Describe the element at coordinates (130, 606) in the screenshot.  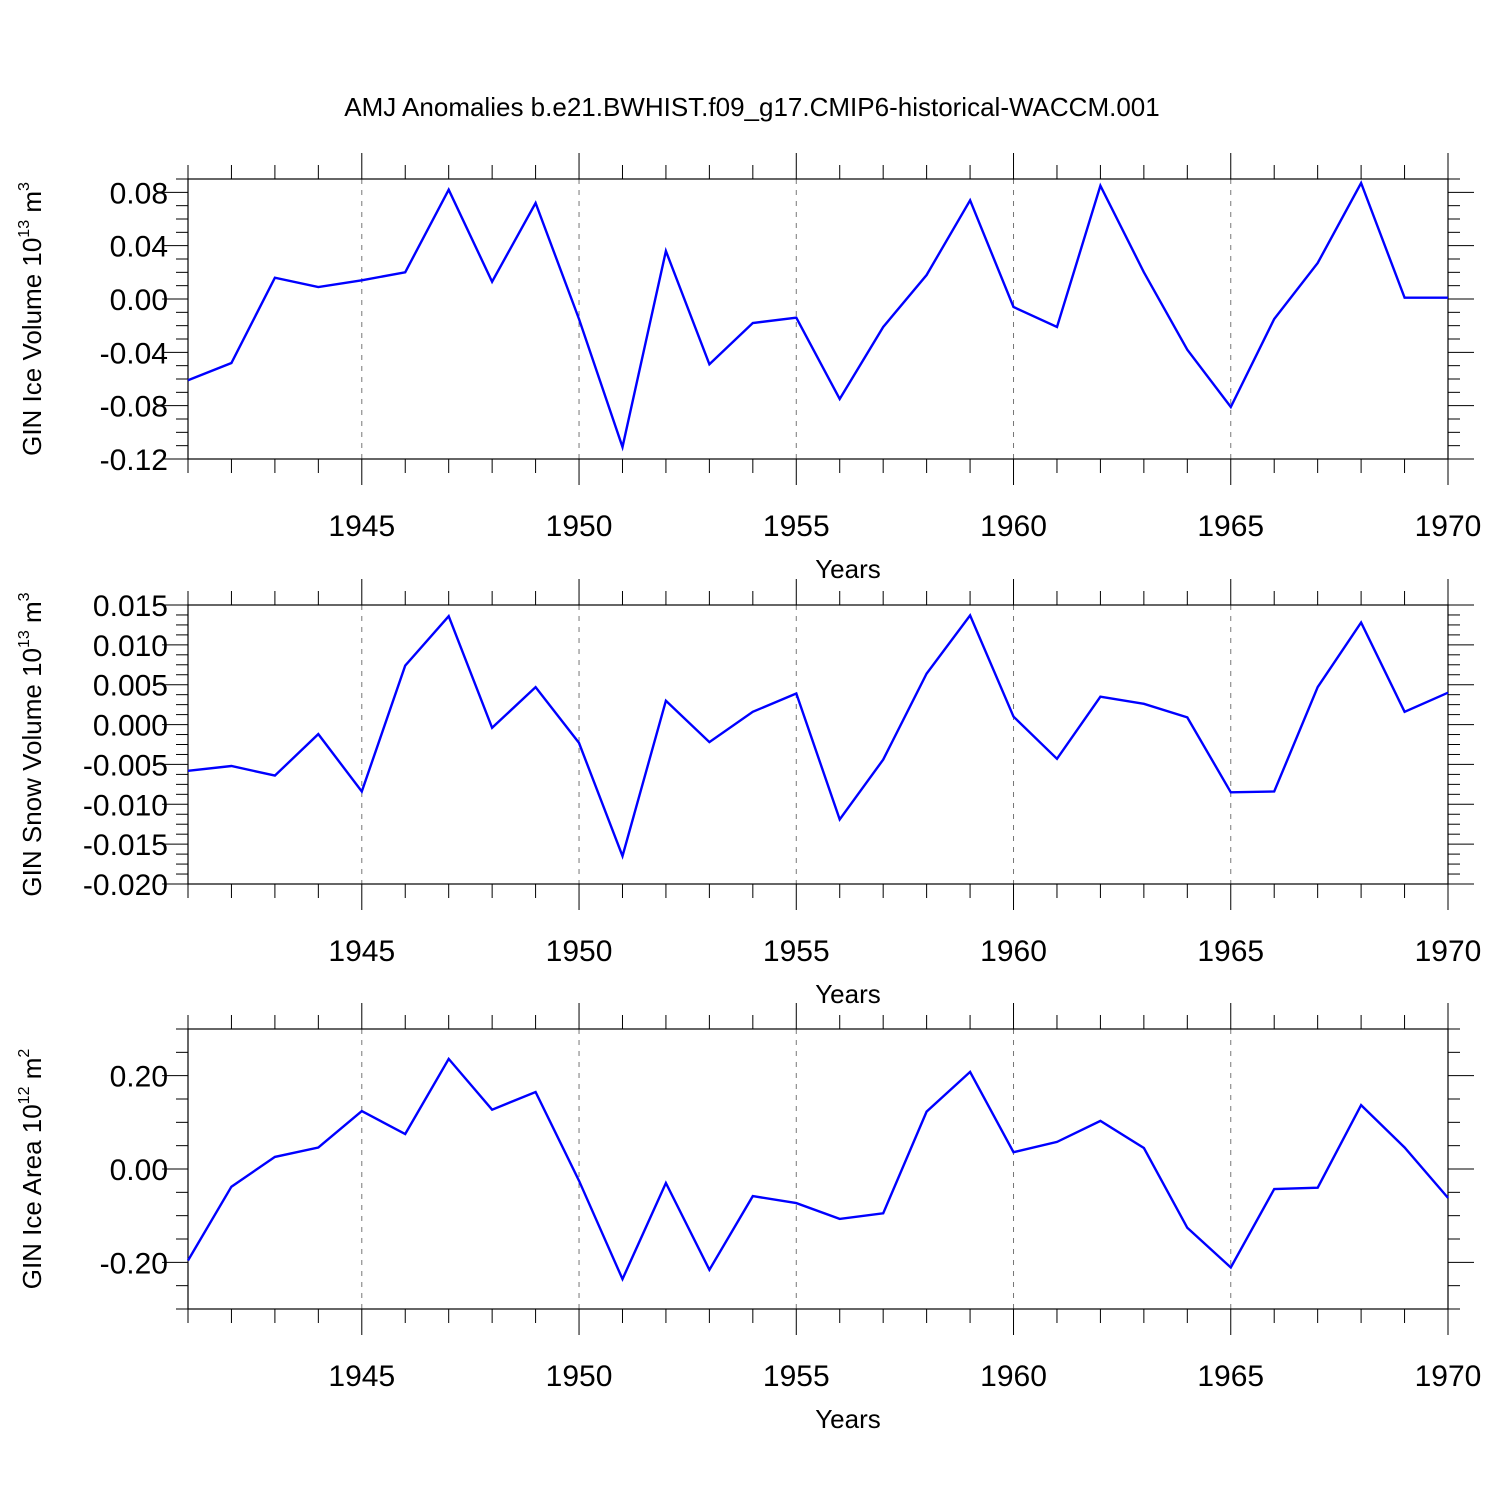
I see `y-tick-label: 0.015` at that location.